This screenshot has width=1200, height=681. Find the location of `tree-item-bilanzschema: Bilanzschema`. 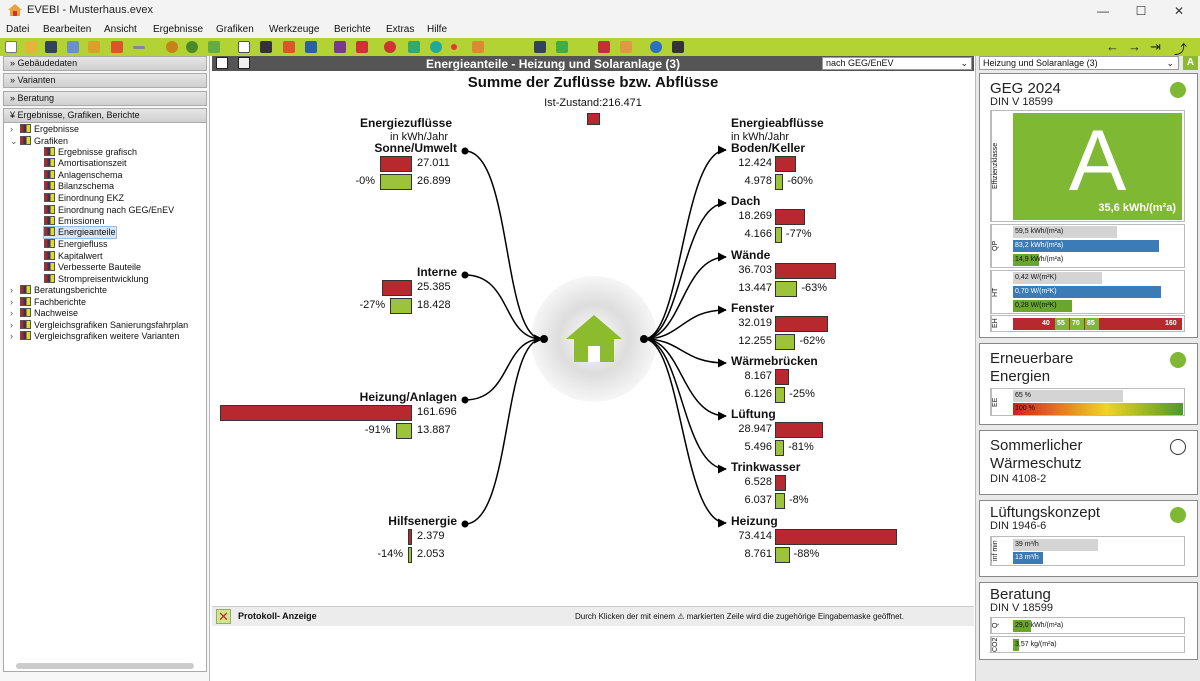

tree-item-bilanzschema: Bilanzschema is located at coordinates (79, 186).